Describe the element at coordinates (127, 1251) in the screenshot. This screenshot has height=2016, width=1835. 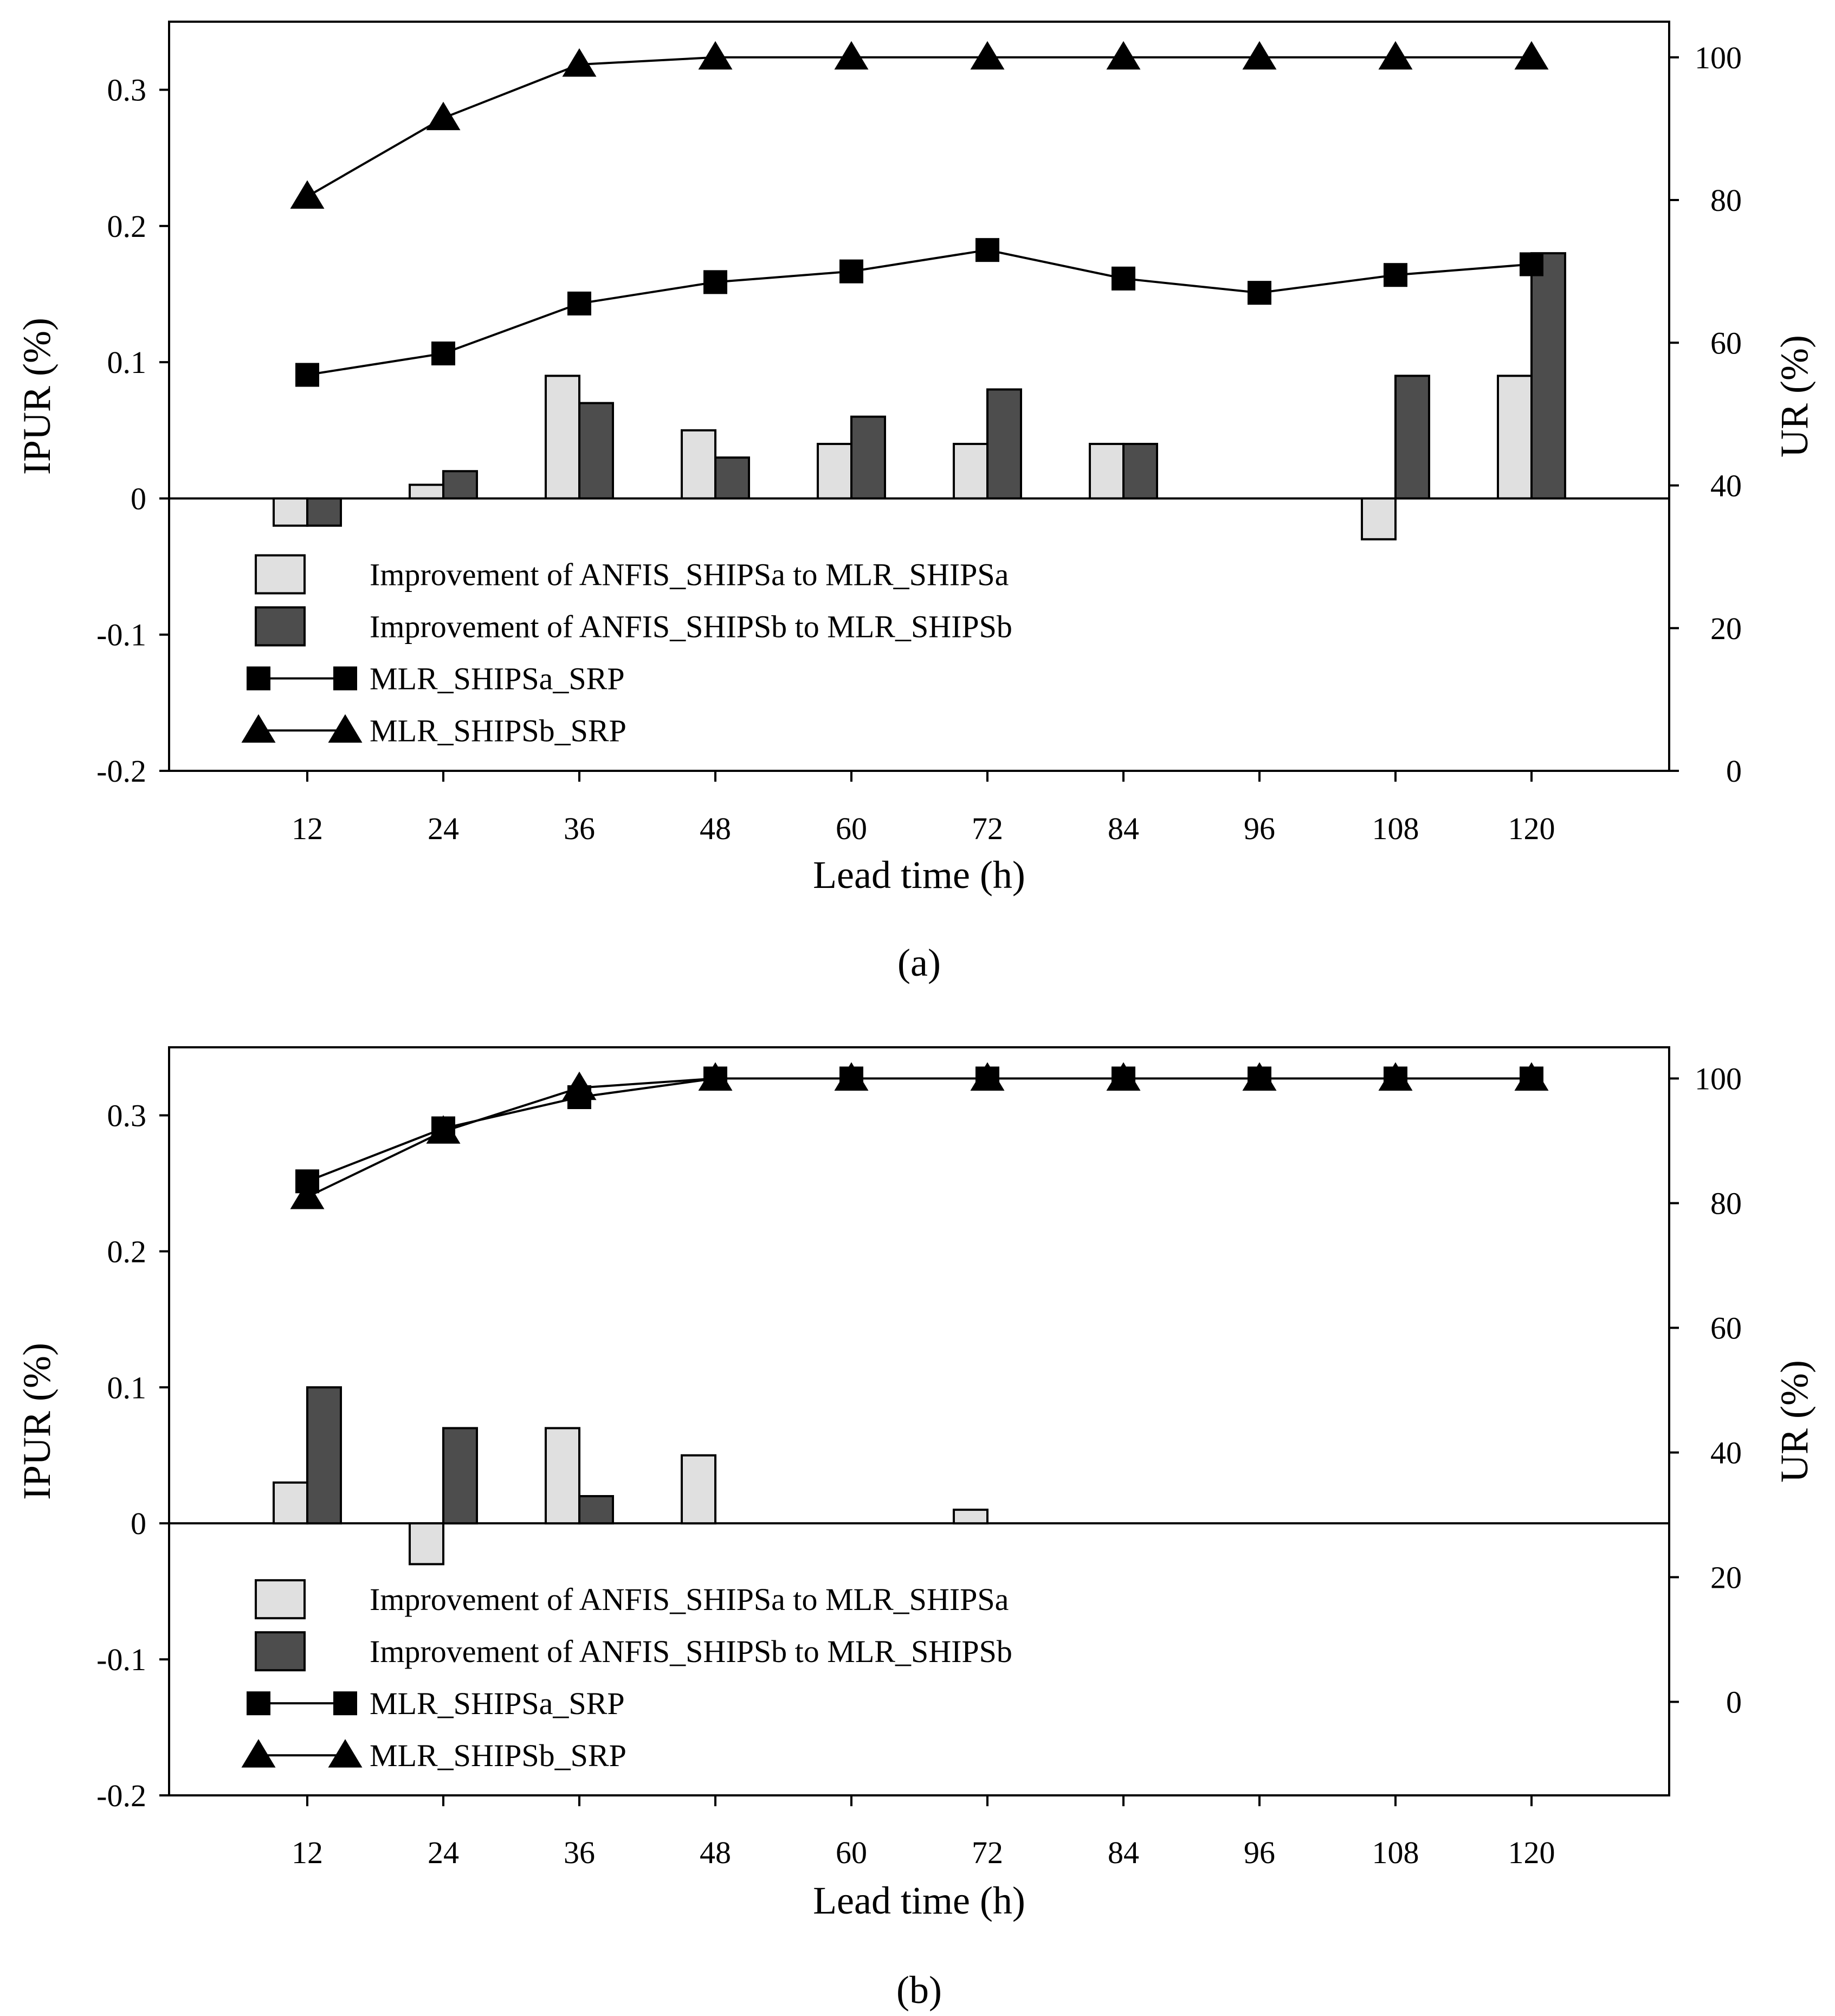
I see `y-tick-label: 0.2` at that location.